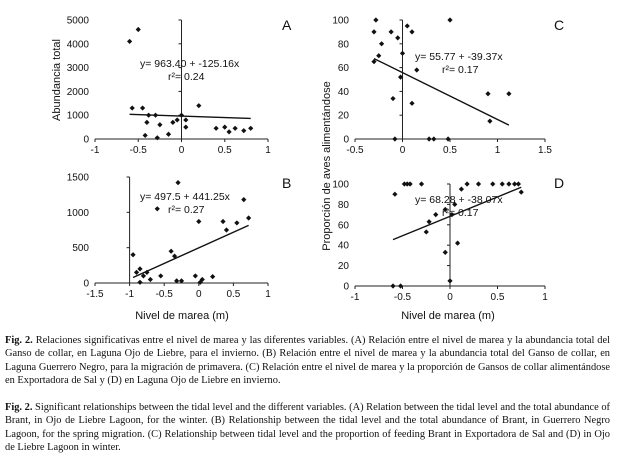 The width and height of the screenshot is (617, 472). I want to click on r-squared-label: r²= 0.24, so click(186, 77).